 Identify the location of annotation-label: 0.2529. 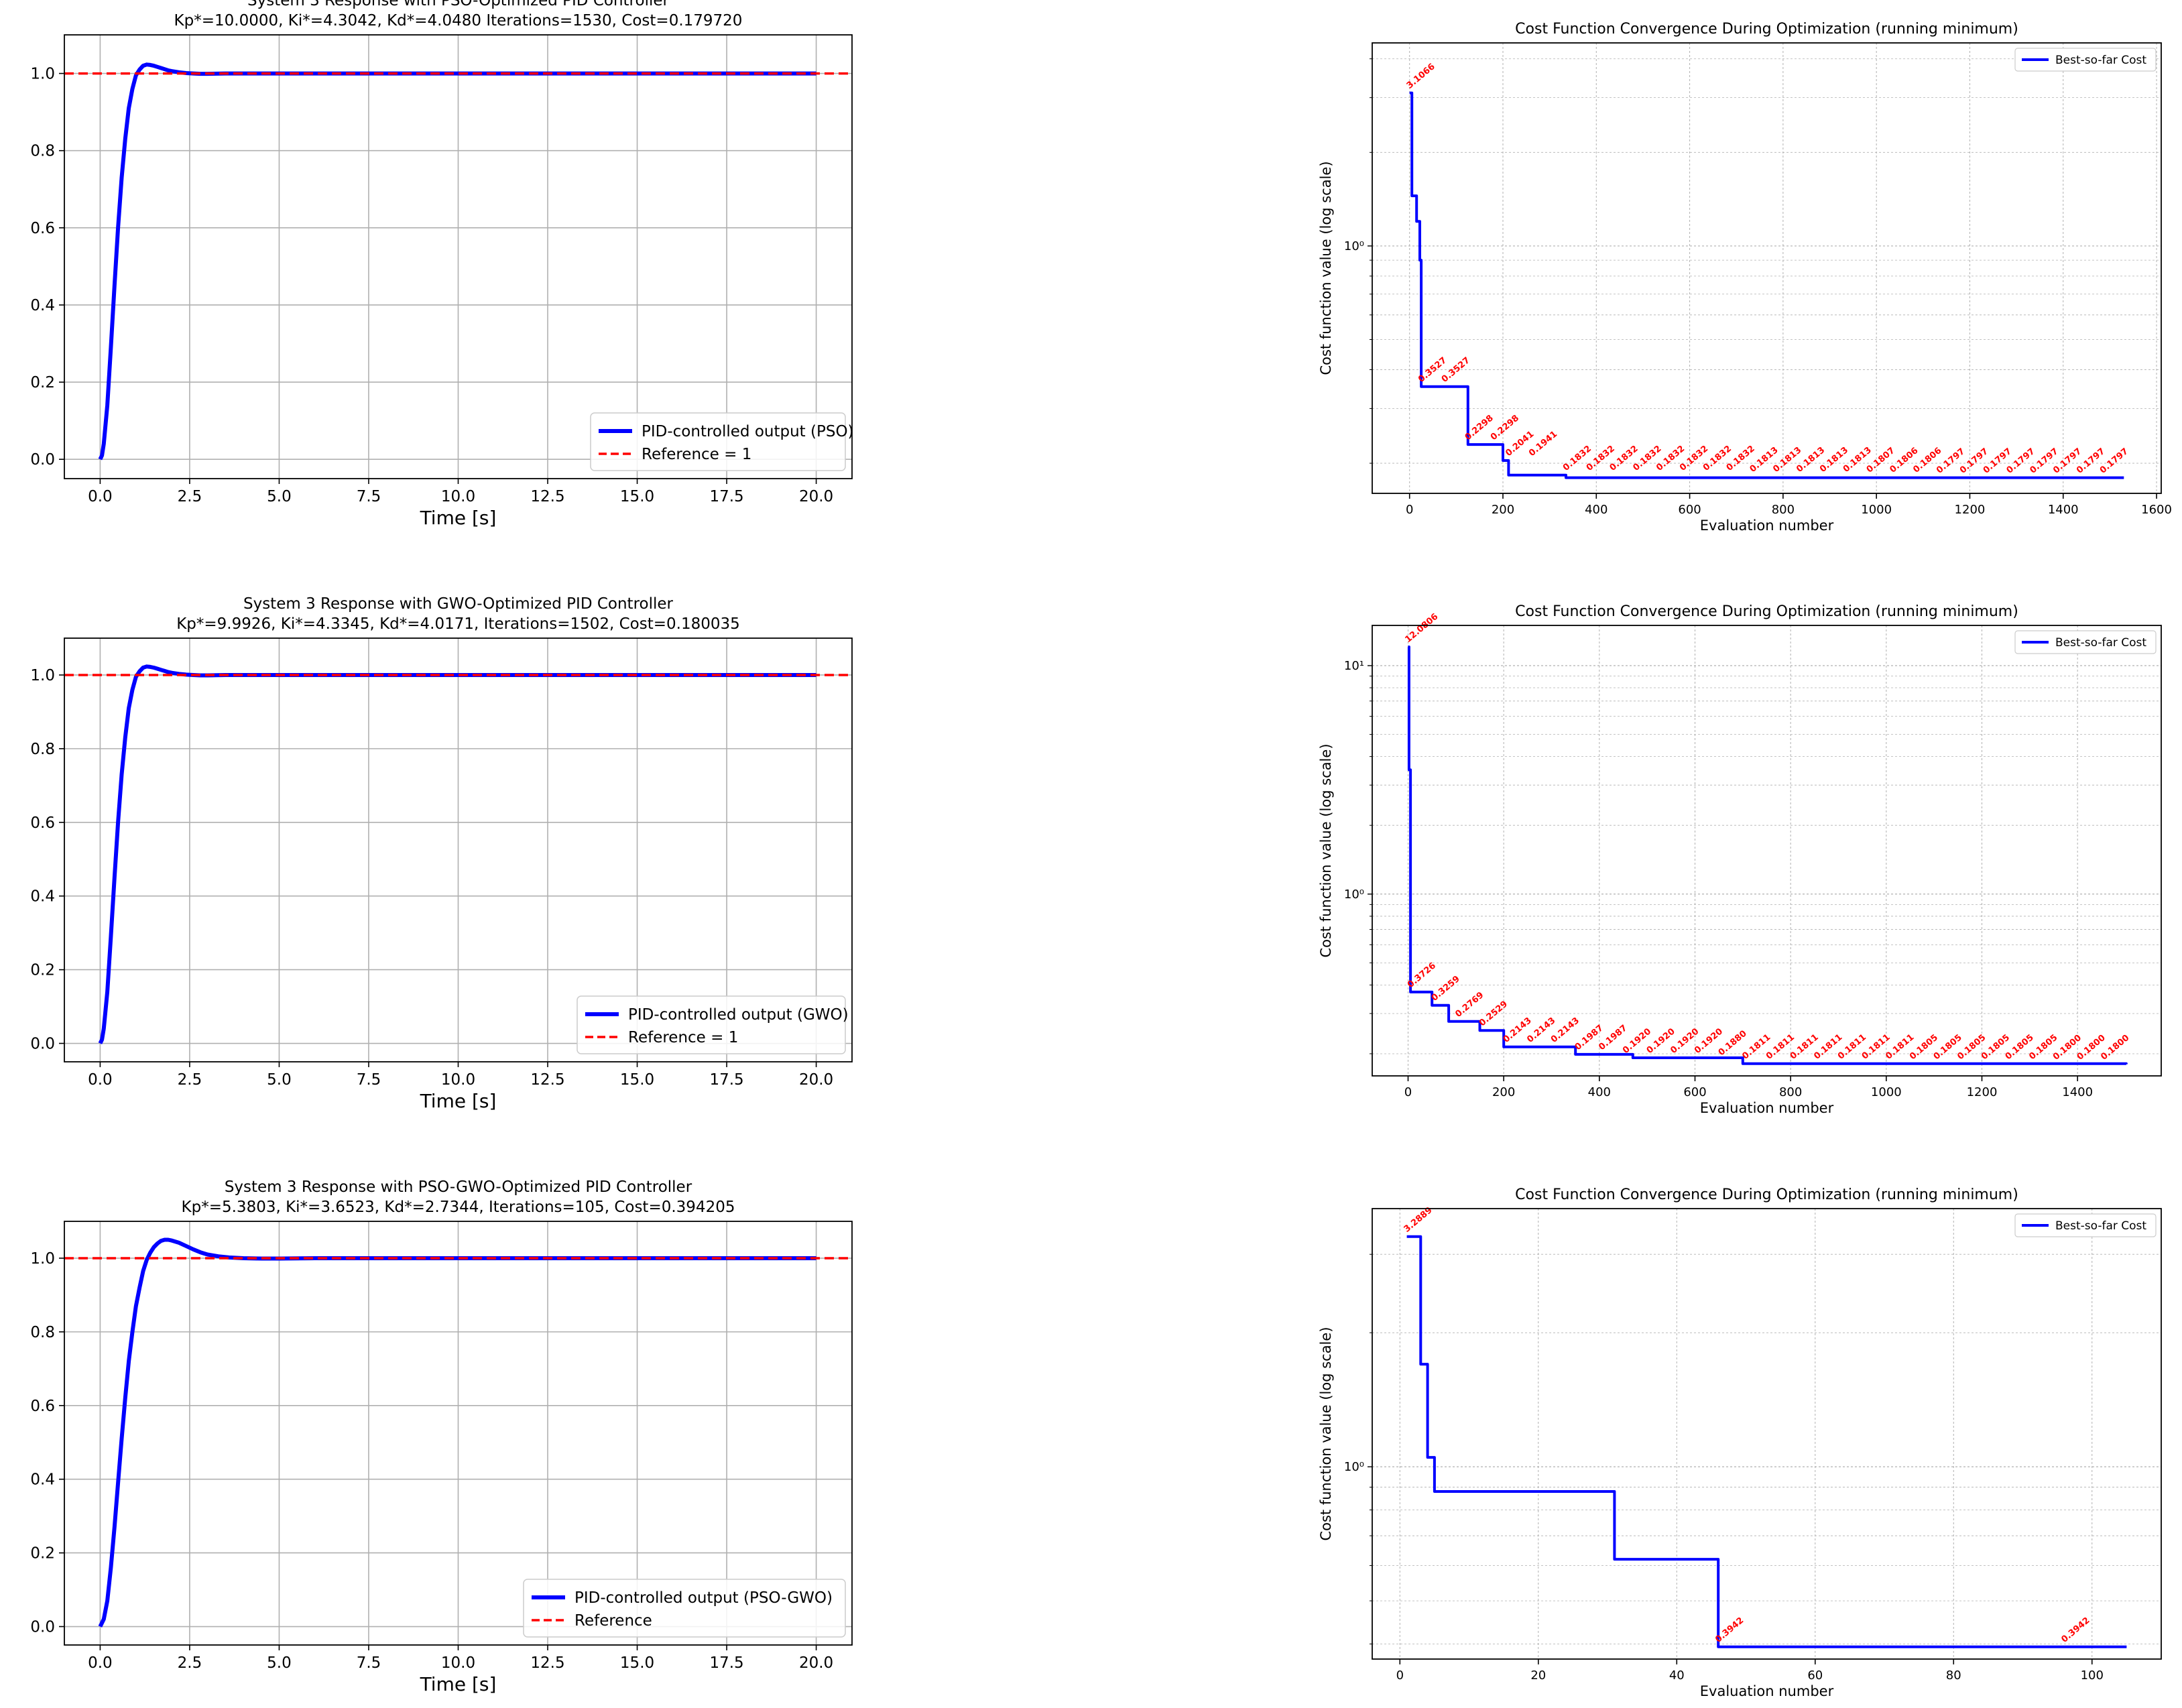
(1493, 1014).